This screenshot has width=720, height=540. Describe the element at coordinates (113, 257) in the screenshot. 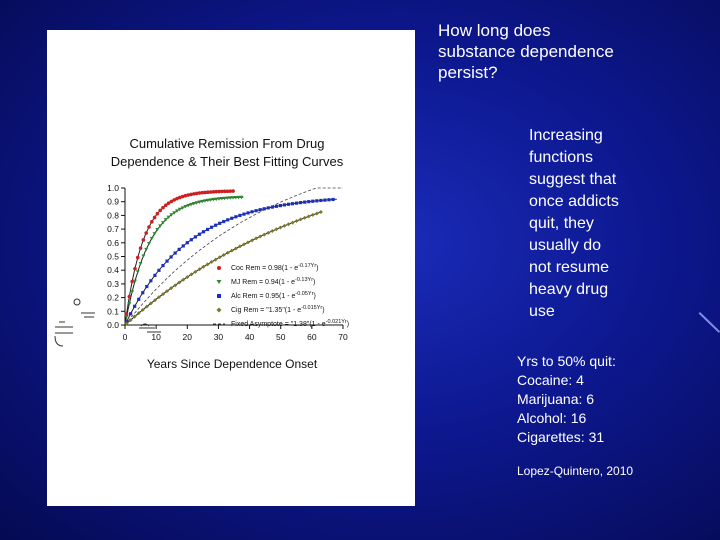

I see `y-tick-label: 0.5` at that location.